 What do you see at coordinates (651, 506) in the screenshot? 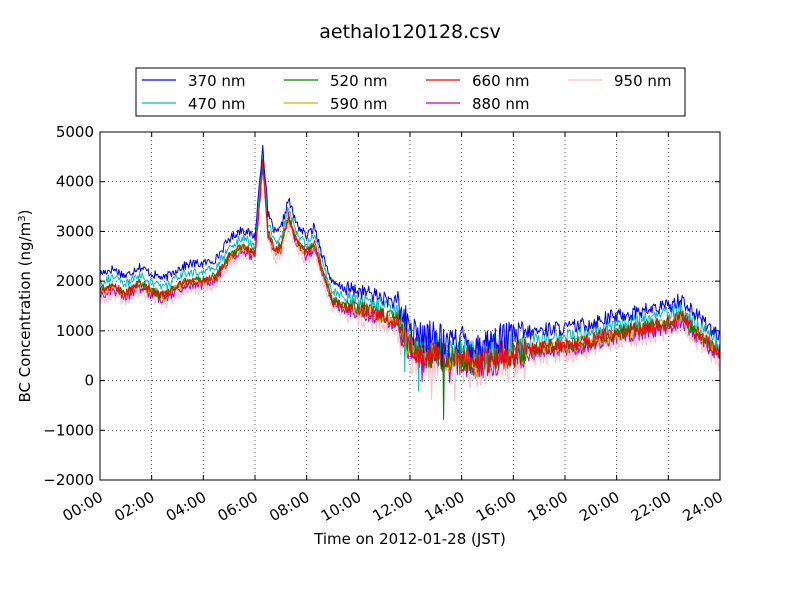
I see `x-tick-label: 22:00` at bounding box center [651, 506].